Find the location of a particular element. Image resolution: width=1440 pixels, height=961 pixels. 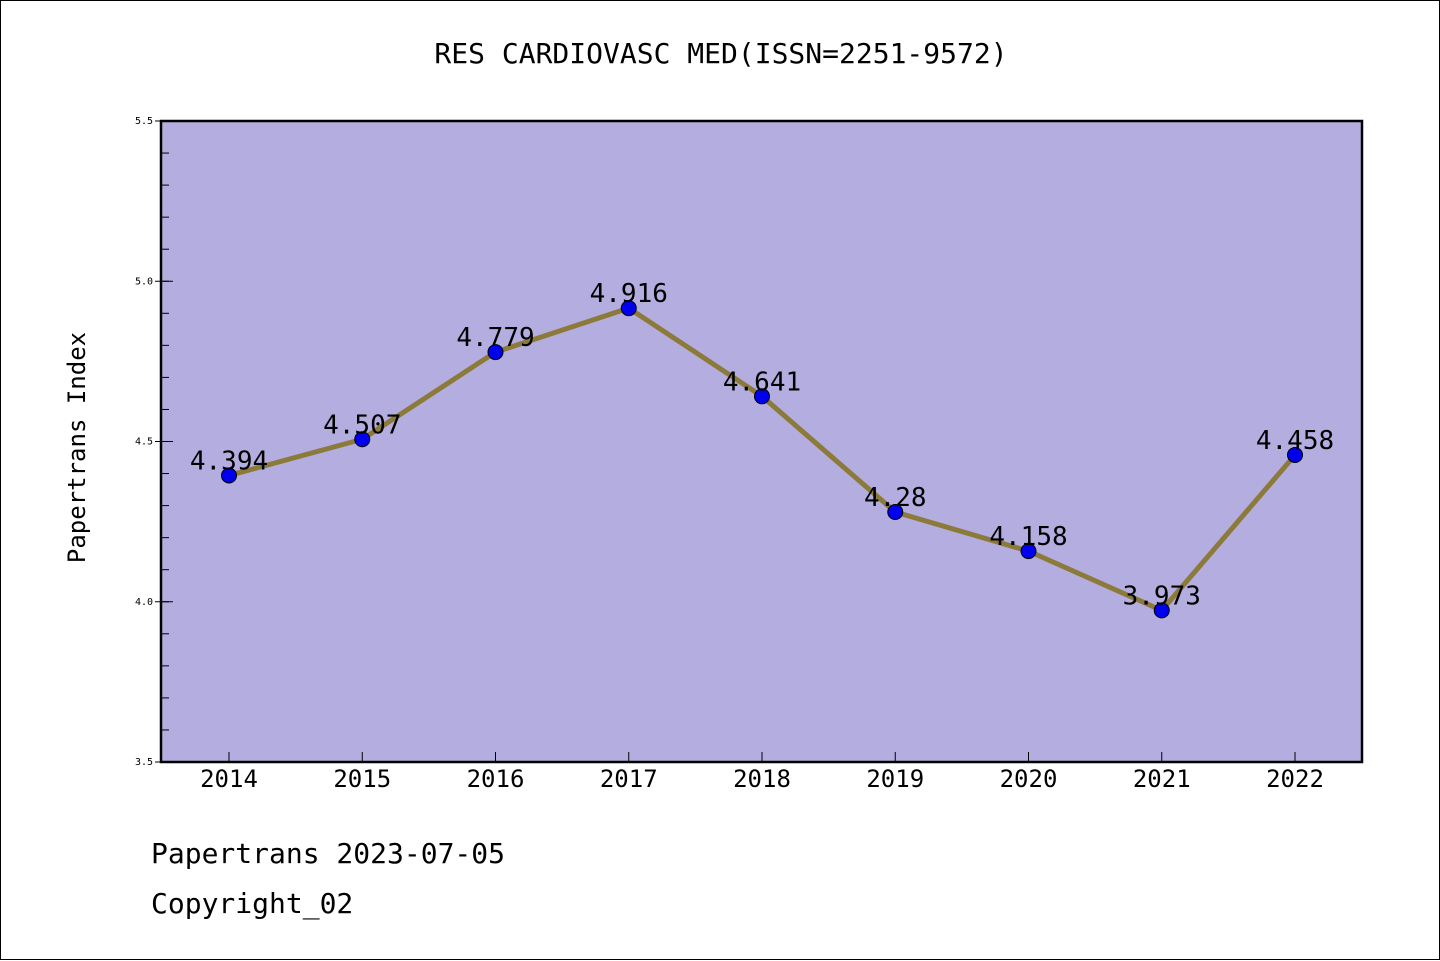

data-label: 4.641 is located at coordinates (762, 382).